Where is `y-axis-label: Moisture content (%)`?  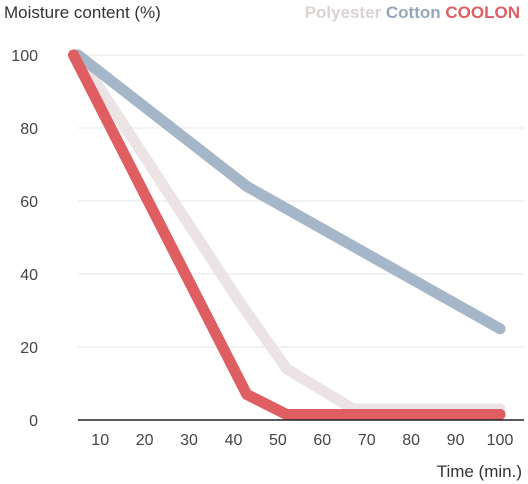 y-axis-label: Moisture content (%) is located at coordinates (82, 12).